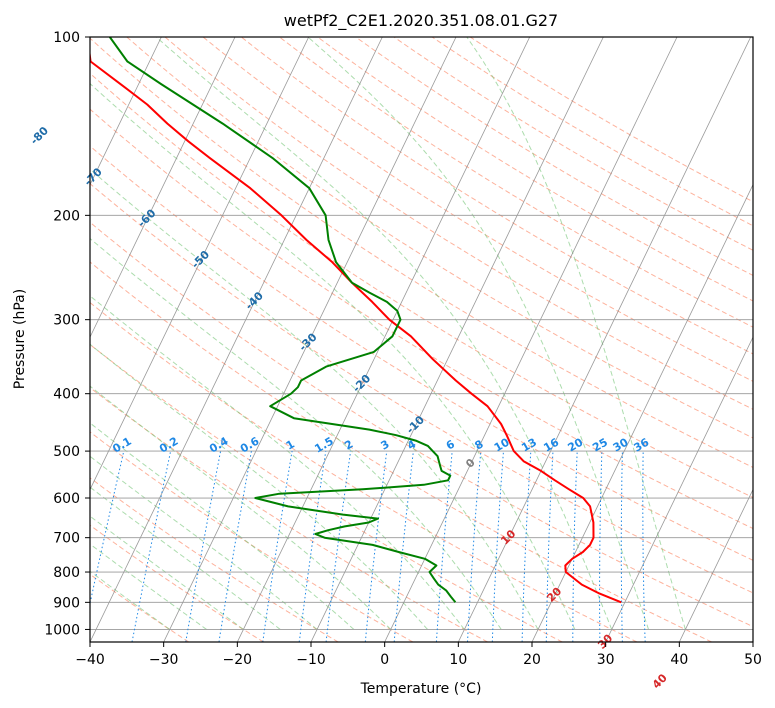 The image size is (775, 708). Describe the element at coordinates (238, 660) in the screenshot. I see `x-tick-label: −20` at that location.